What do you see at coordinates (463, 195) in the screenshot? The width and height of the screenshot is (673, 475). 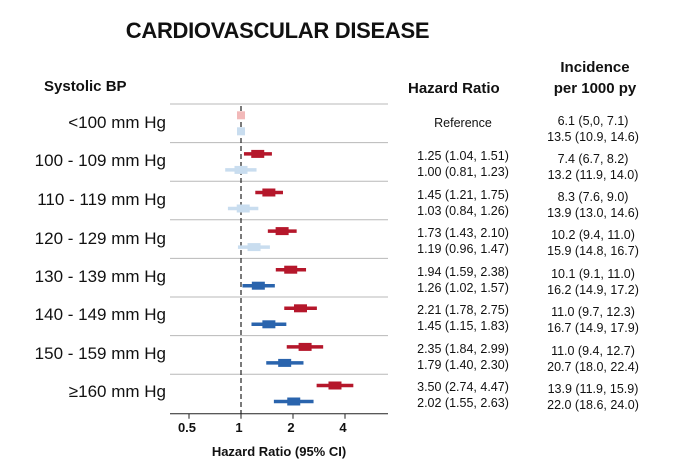 I see `hr-text-line: 1.45 (1.21, 1.75)` at bounding box center [463, 195].